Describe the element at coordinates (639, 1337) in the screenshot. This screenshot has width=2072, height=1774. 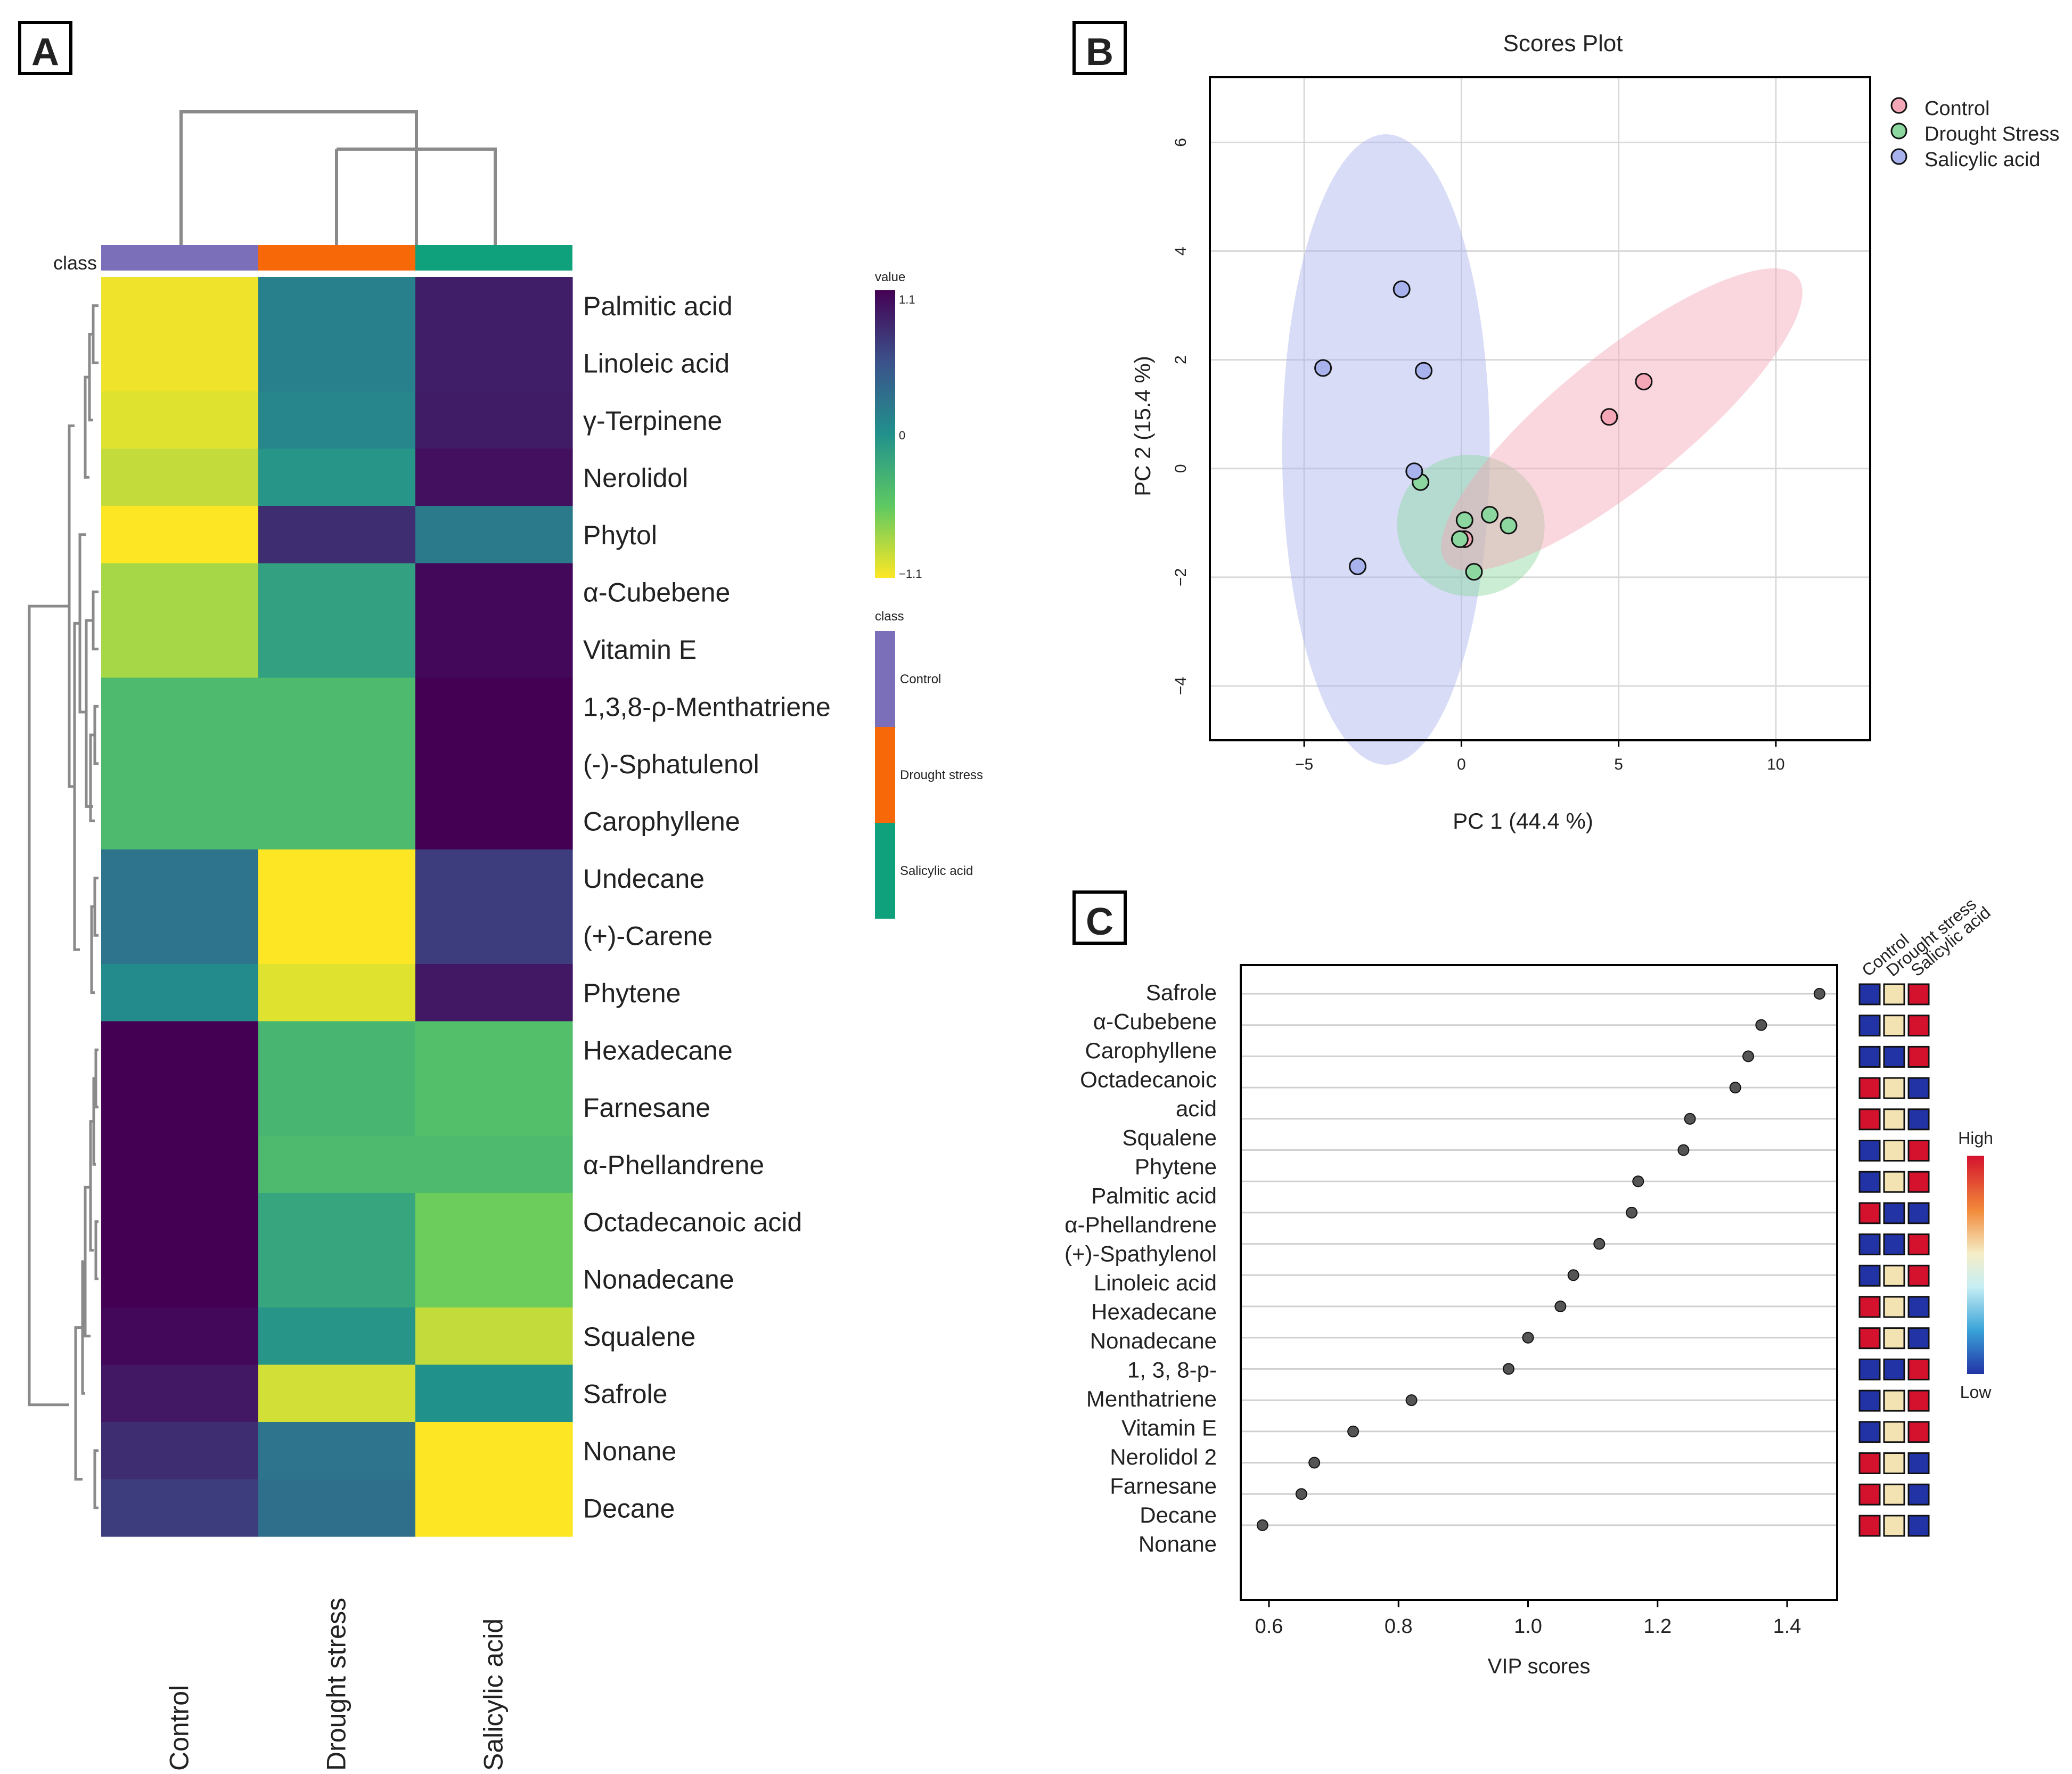
I see `heatmap-row-label: Squalene` at that location.